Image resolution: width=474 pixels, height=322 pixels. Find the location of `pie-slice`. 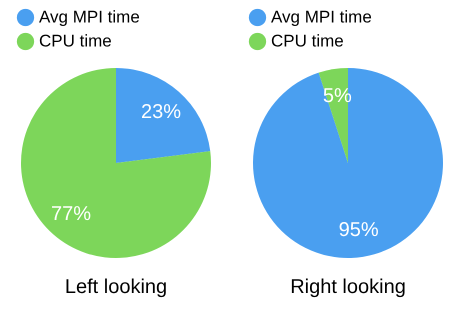

pie-slice is located at coordinates (163, 115).